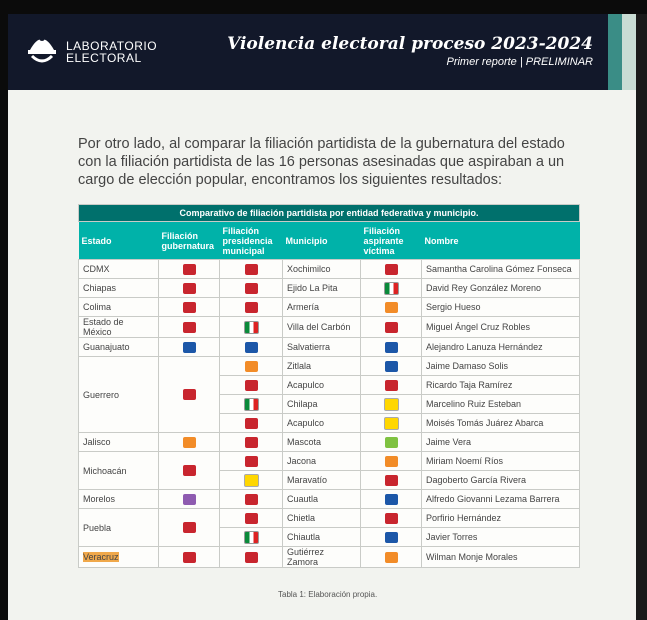  I want to click on highlighted-text: Veracruz, so click(101, 557).